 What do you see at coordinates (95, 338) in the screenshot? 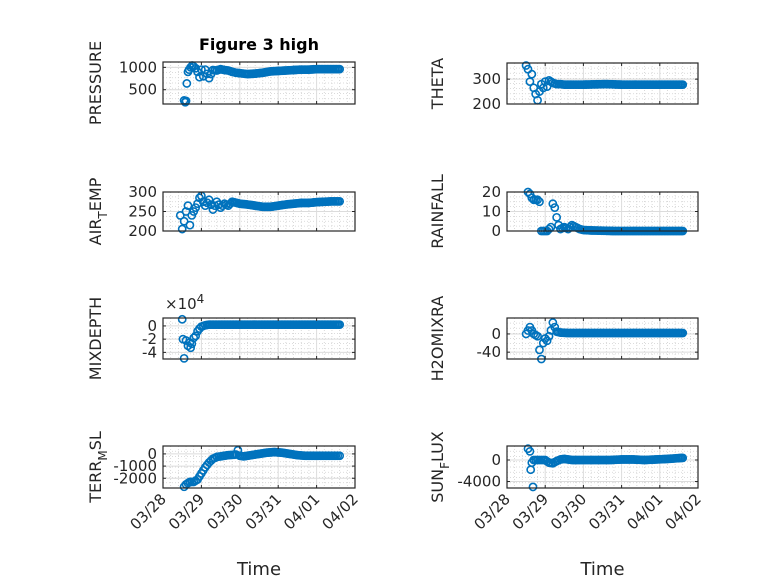
I see `y-axis-label: MIXDEPTH` at bounding box center [95, 338].